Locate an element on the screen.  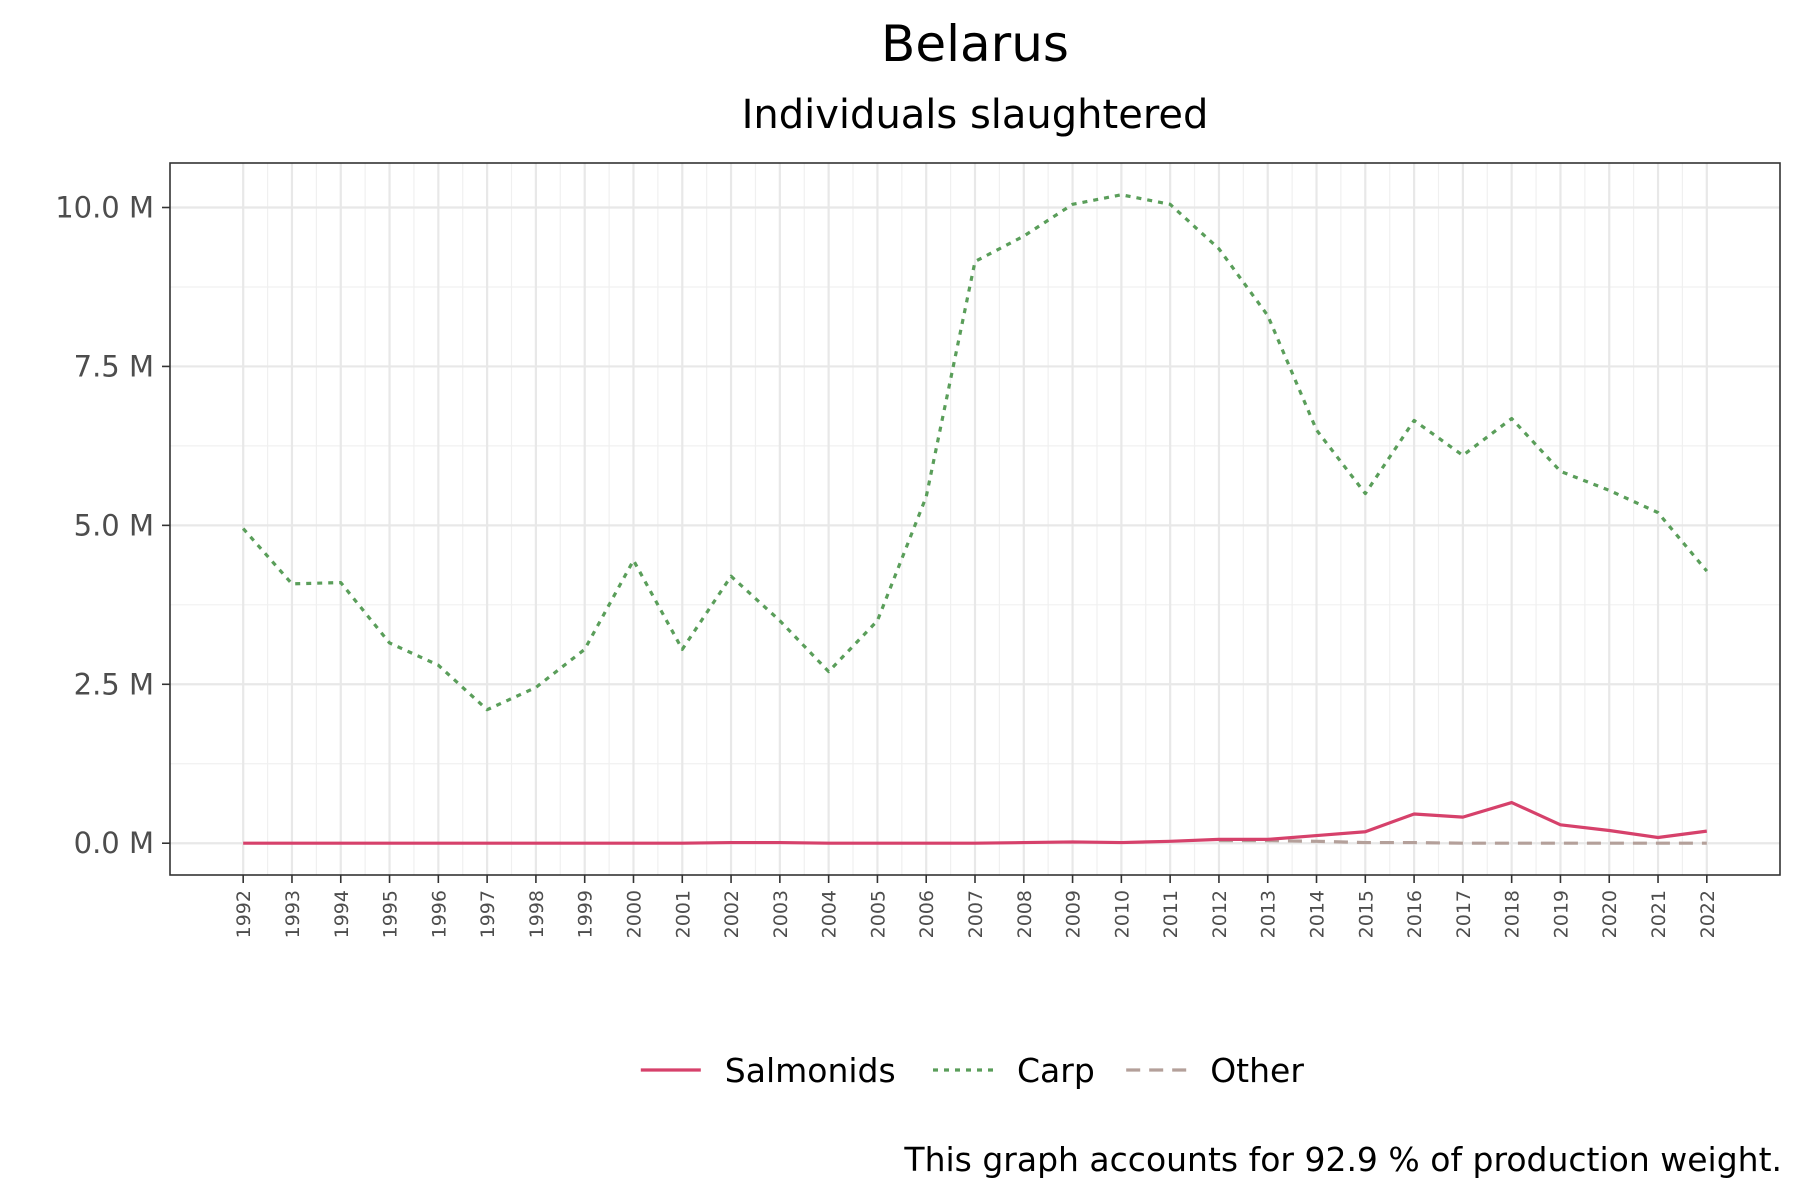
x-tick-label: 1993 is located at coordinates (293, 914).